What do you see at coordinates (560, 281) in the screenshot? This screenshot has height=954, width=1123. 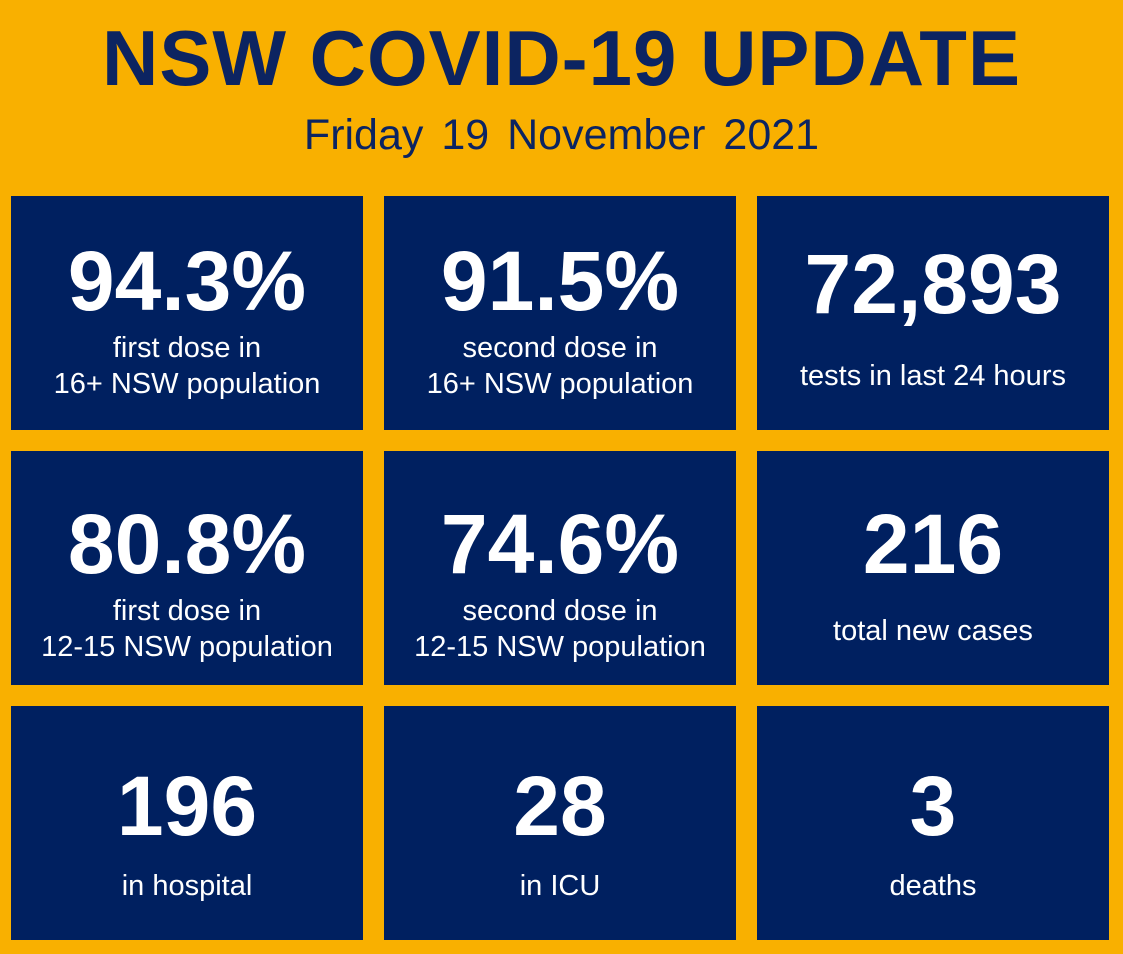 I see `stat-value: 91.5%` at bounding box center [560, 281].